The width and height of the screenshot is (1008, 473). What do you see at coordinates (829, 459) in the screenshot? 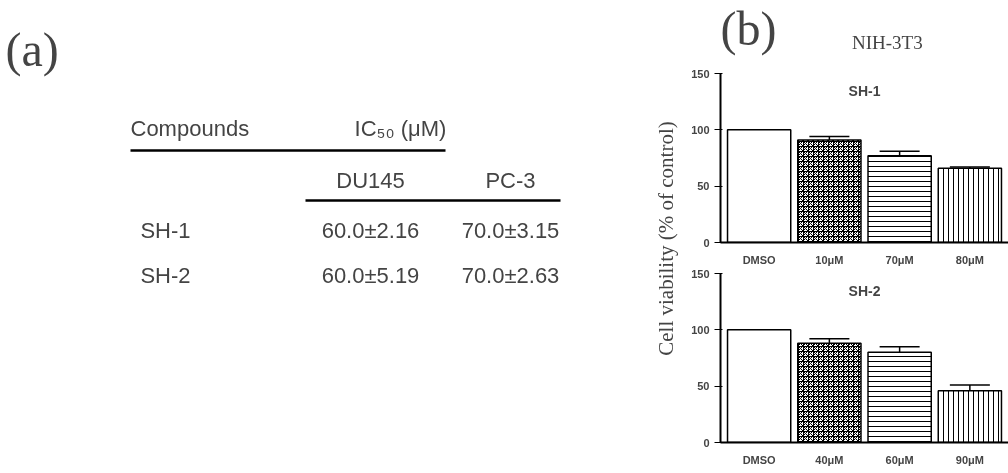
I see `x-tick-label: 40μM` at bounding box center [829, 459].